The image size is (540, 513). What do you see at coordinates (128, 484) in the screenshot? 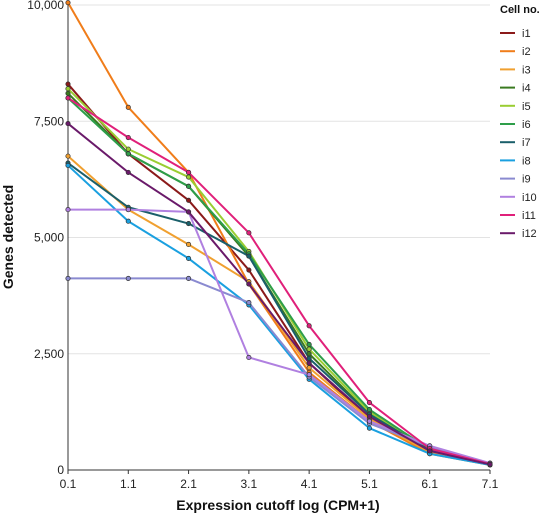
I see `x-tick-label: 1.1` at bounding box center [128, 484].